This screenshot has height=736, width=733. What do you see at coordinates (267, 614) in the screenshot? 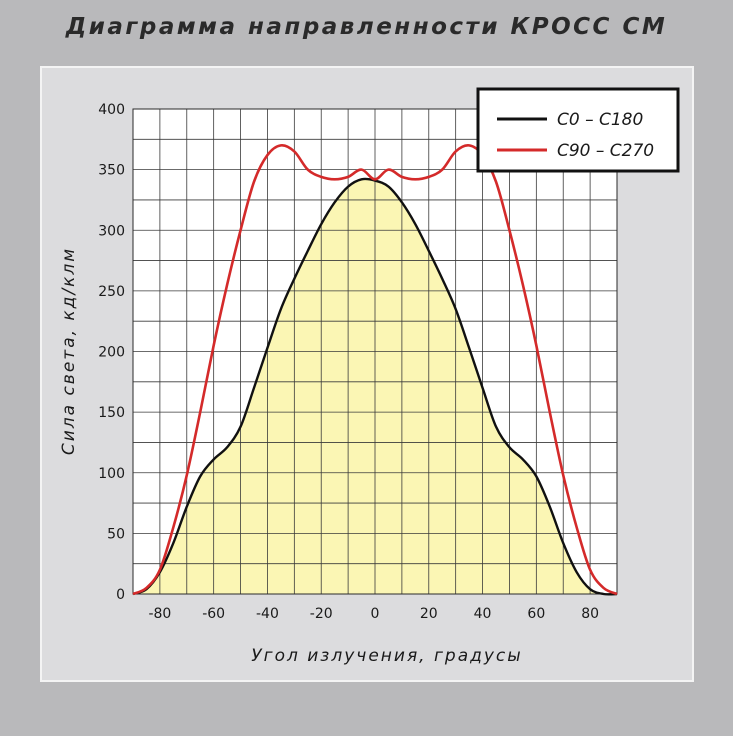
I see `x-tick-label: -40` at bounding box center [267, 614].